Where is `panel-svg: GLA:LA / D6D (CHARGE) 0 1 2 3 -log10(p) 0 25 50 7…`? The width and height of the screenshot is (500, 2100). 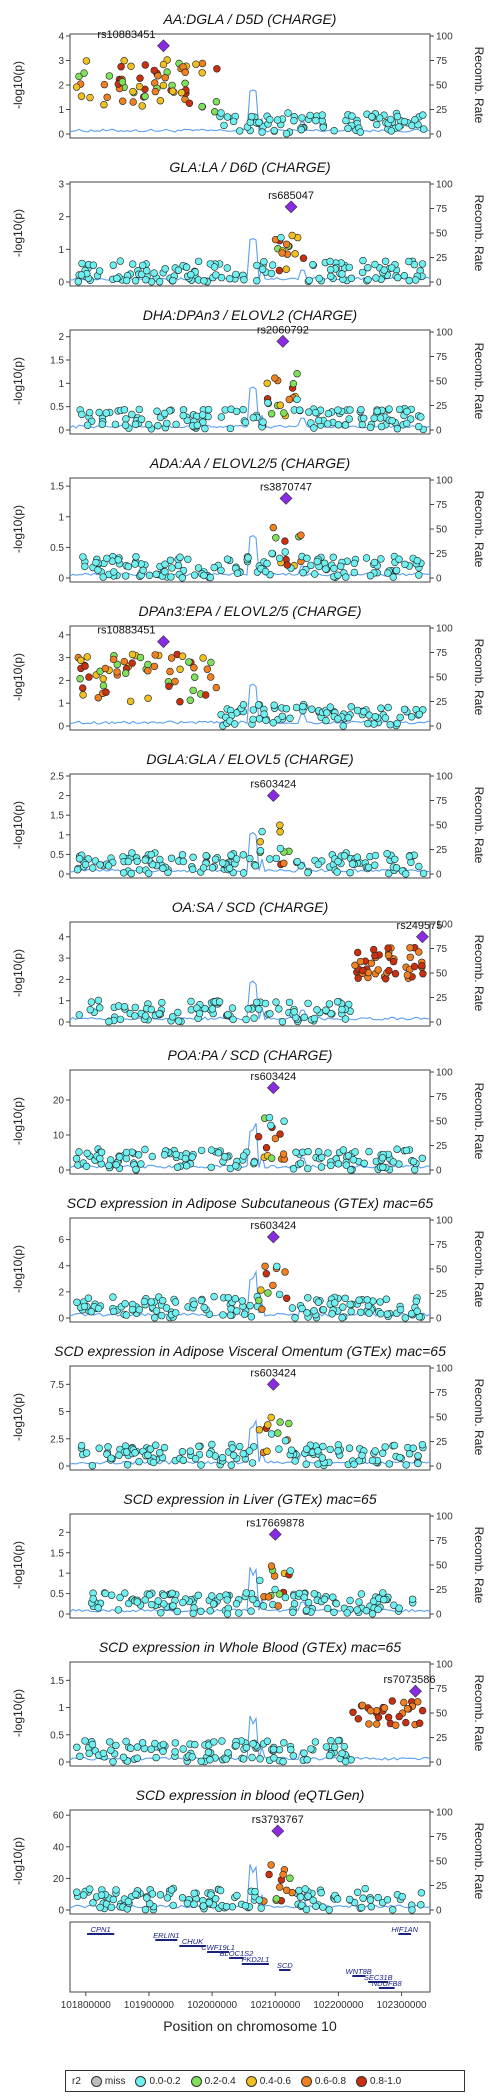 panel-svg: GLA:LA / D6D (CHARGE) 0 1 2 3 -log10(p) 0 25 50 7… is located at coordinates (248, 224).